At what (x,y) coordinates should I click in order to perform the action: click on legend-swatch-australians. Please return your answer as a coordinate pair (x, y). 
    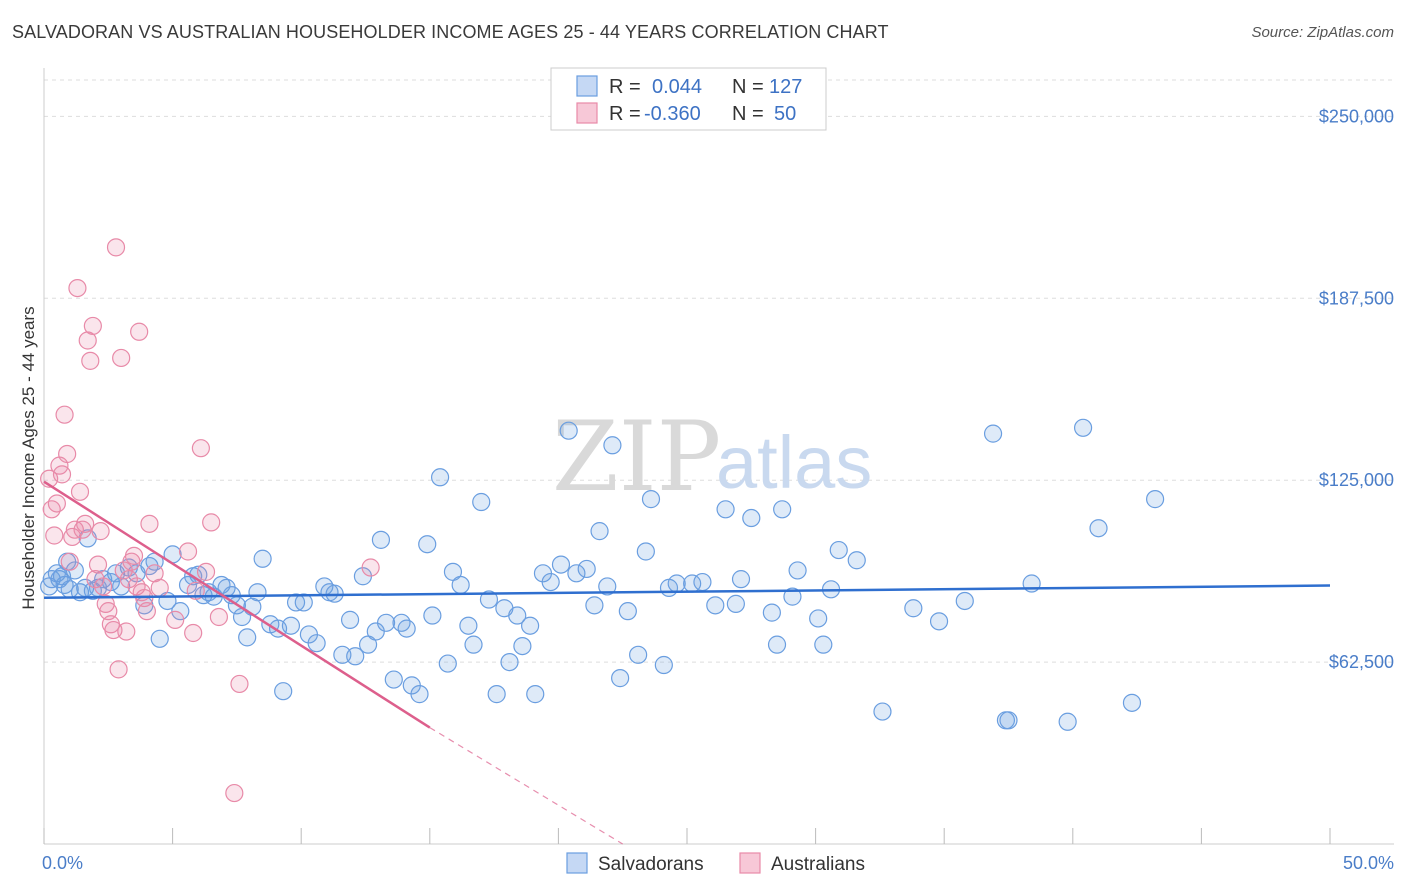
    Looking at the image, I should click on (587, 113).